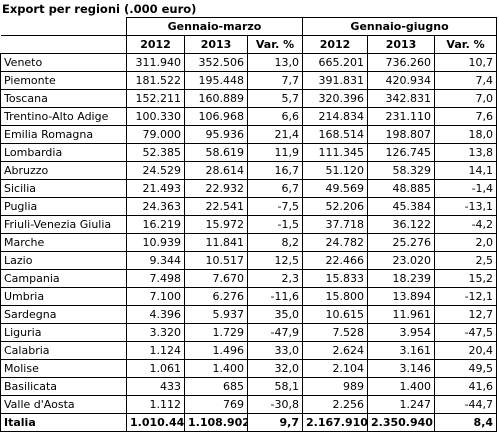 The image size is (499, 432). I want to click on value-cell: 160.889, so click(216, 98).